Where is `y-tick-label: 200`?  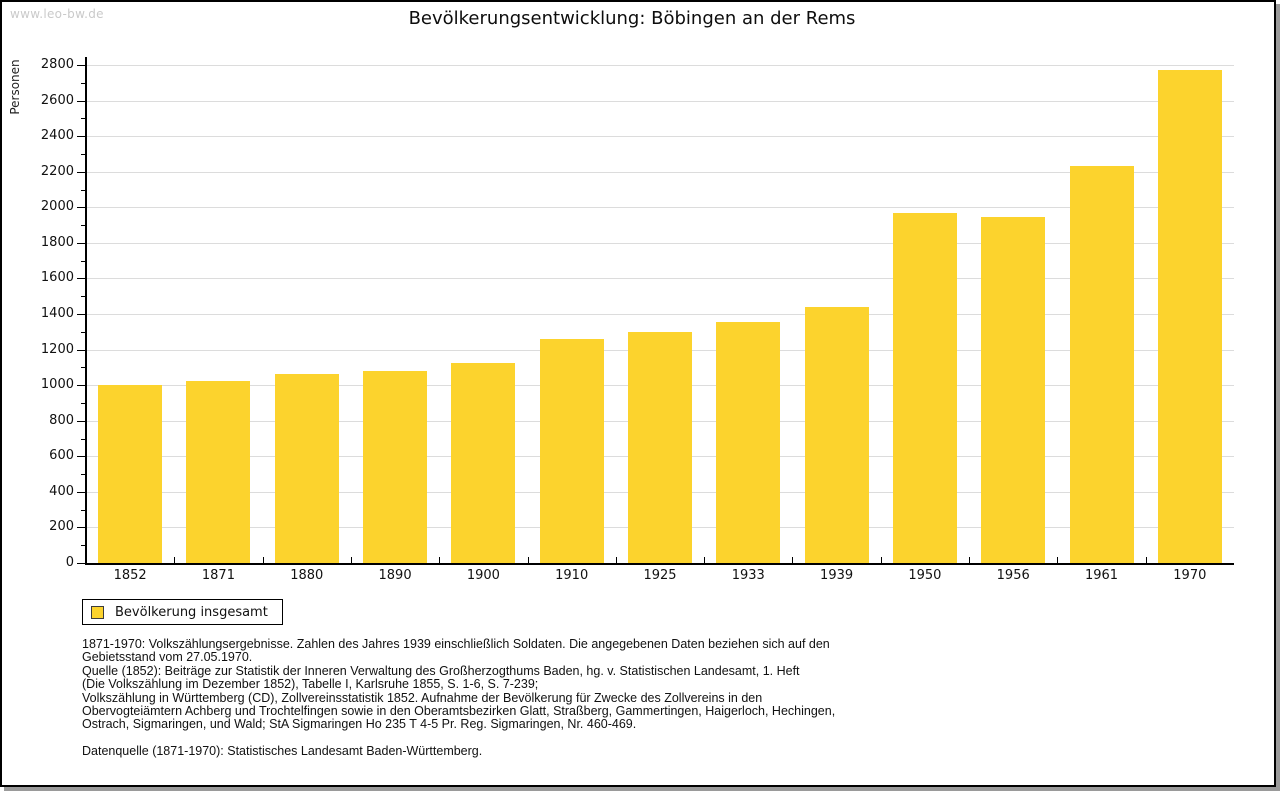 y-tick-label: 200 is located at coordinates (61, 527).